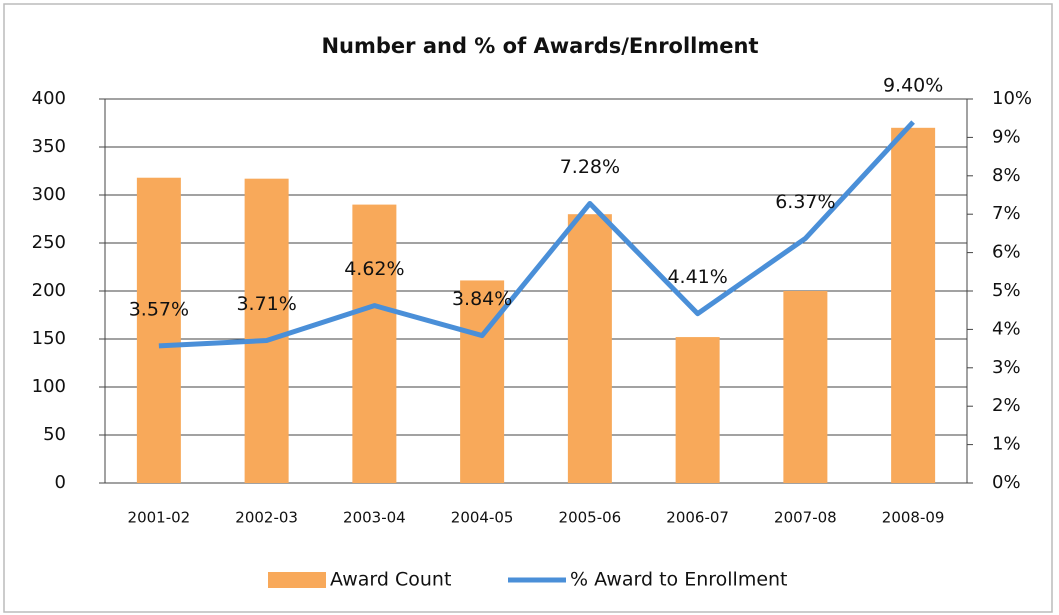 The image size is (1059, 615). What do you see at coordinates (49, 242) in the screenshot?
I see `y-tick-label: 250` at bounding box center [49, 242].